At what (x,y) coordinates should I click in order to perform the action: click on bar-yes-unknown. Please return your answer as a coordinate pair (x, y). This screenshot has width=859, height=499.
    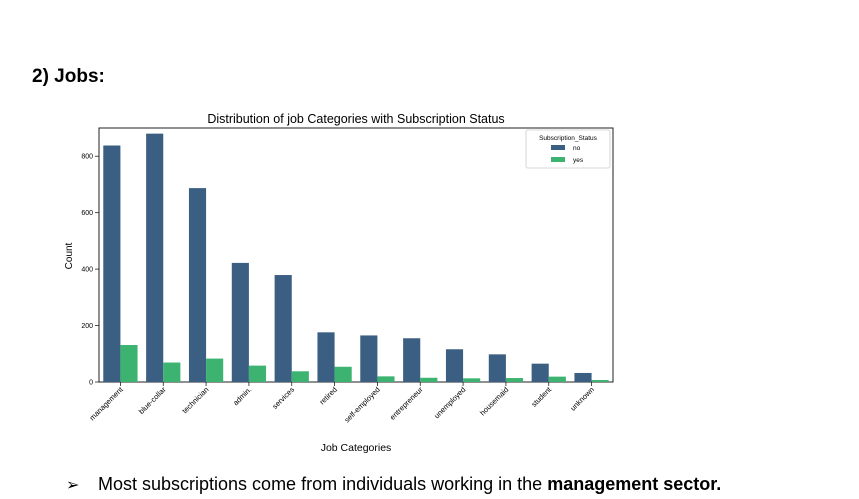
    Looking at the image, I should click on (600, 381).